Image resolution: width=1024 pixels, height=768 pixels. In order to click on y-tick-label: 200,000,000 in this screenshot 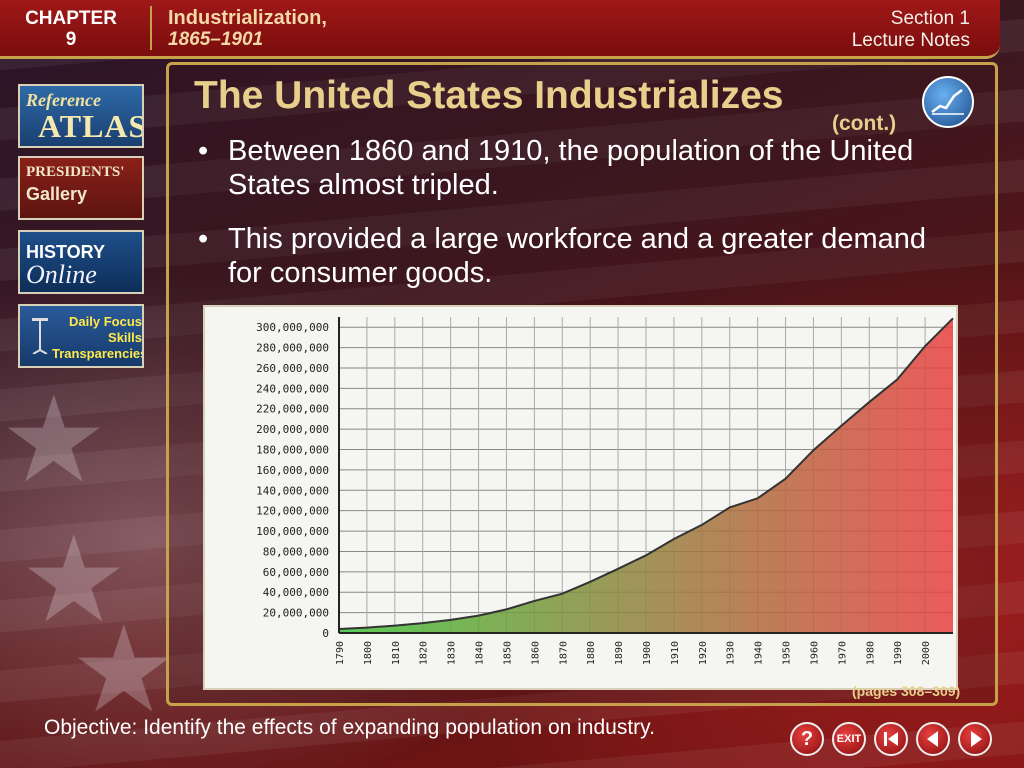, I will do `click(292, 429)`.